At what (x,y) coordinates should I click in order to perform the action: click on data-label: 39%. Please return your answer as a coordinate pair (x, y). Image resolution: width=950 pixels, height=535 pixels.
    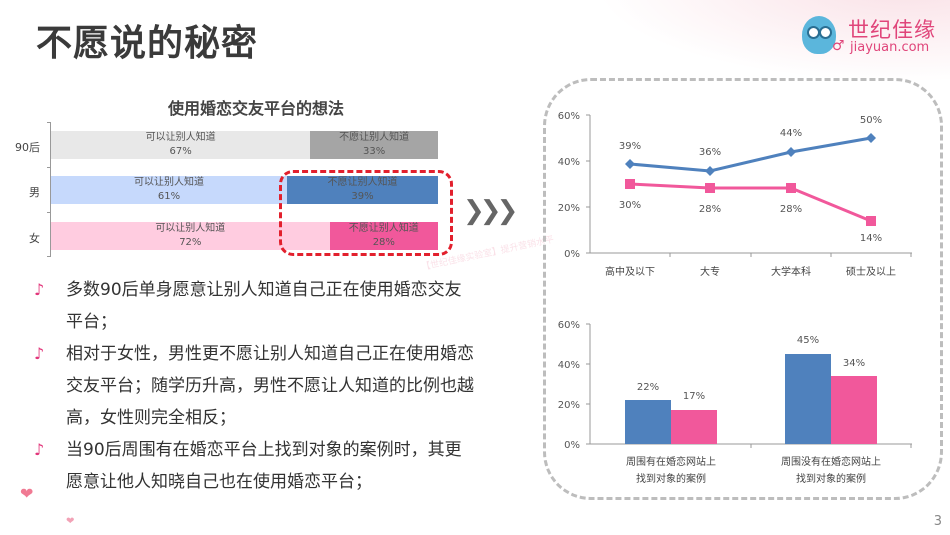
    Looking at the image, I should click on (630, 146).